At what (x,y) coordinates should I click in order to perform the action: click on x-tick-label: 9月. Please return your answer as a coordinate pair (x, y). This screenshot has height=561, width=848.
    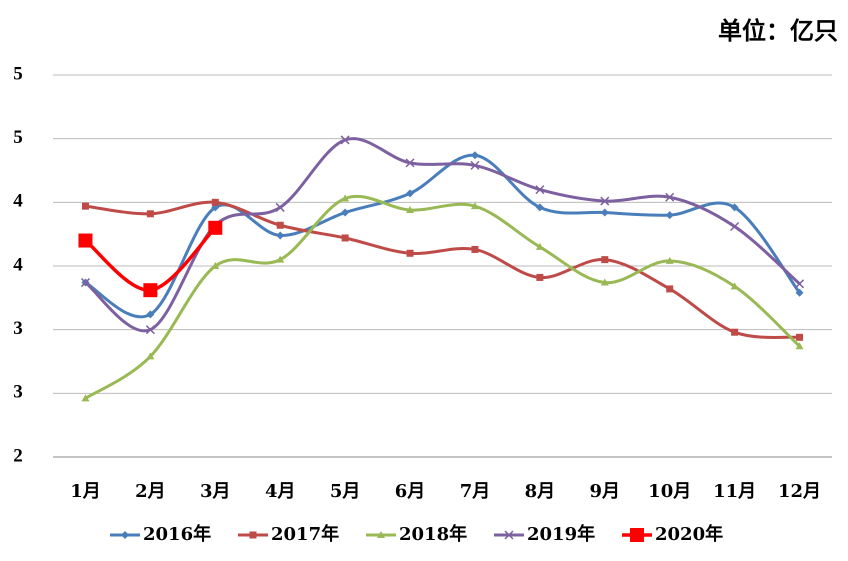
    Looking at the image, I should click on (605, 491).